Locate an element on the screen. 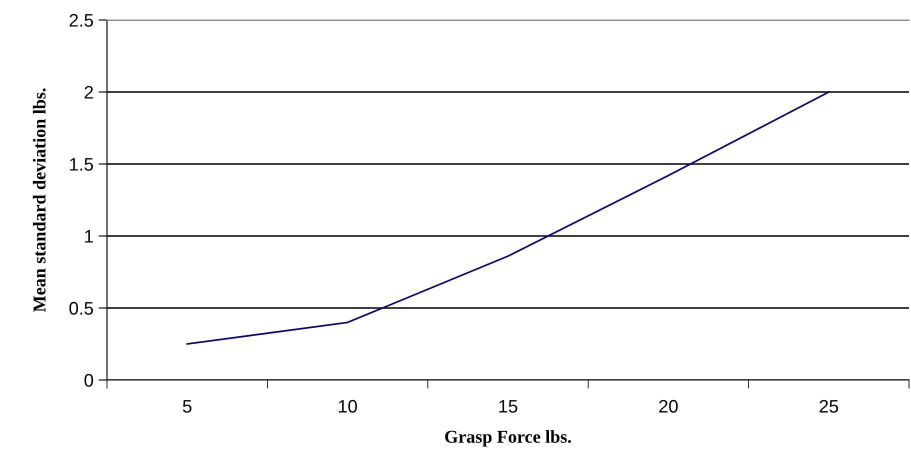  y-tick-label: 2 is located at coordinates (88, 92).